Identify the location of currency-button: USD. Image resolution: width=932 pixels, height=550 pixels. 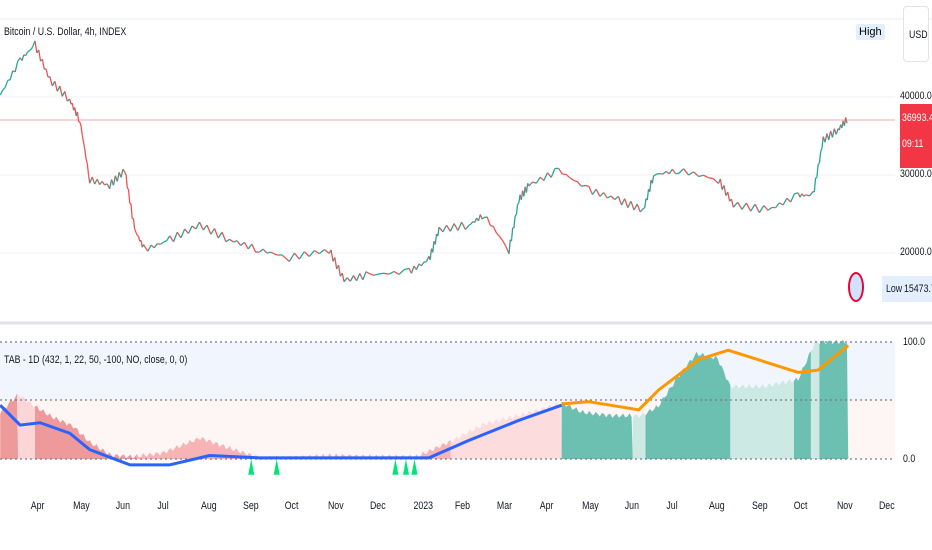
(916, 34).